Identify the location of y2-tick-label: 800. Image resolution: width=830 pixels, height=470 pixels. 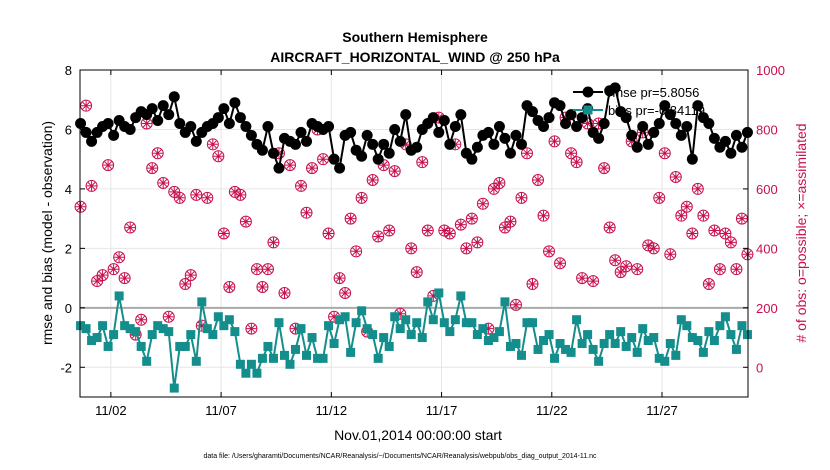
(767, 129).